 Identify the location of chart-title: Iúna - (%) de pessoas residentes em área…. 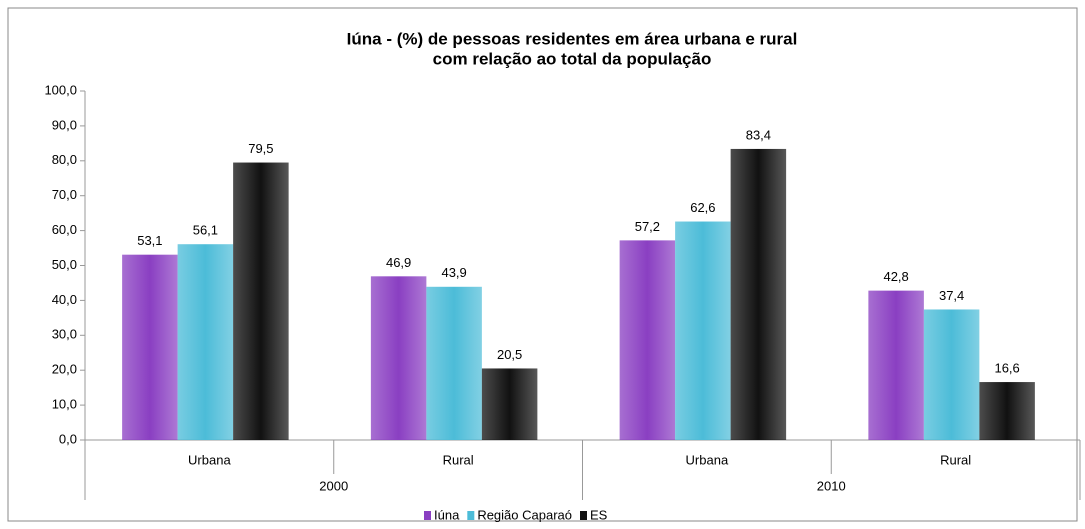
(572, 38).